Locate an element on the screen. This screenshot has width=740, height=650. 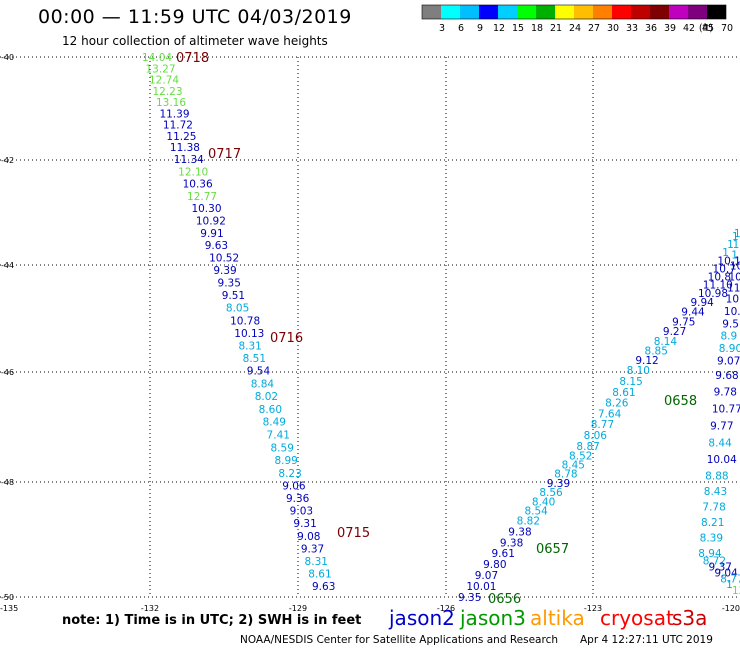
track2-wave-height: 9.27 is located at coordinates (674, 332).